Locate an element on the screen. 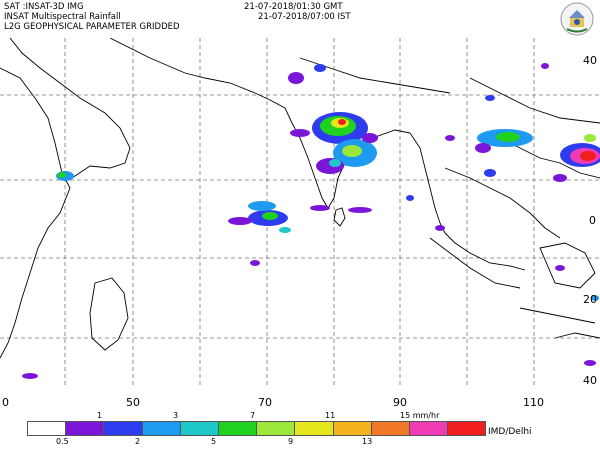  lon-tick-label: 70 is located at coordinates (265, 402).